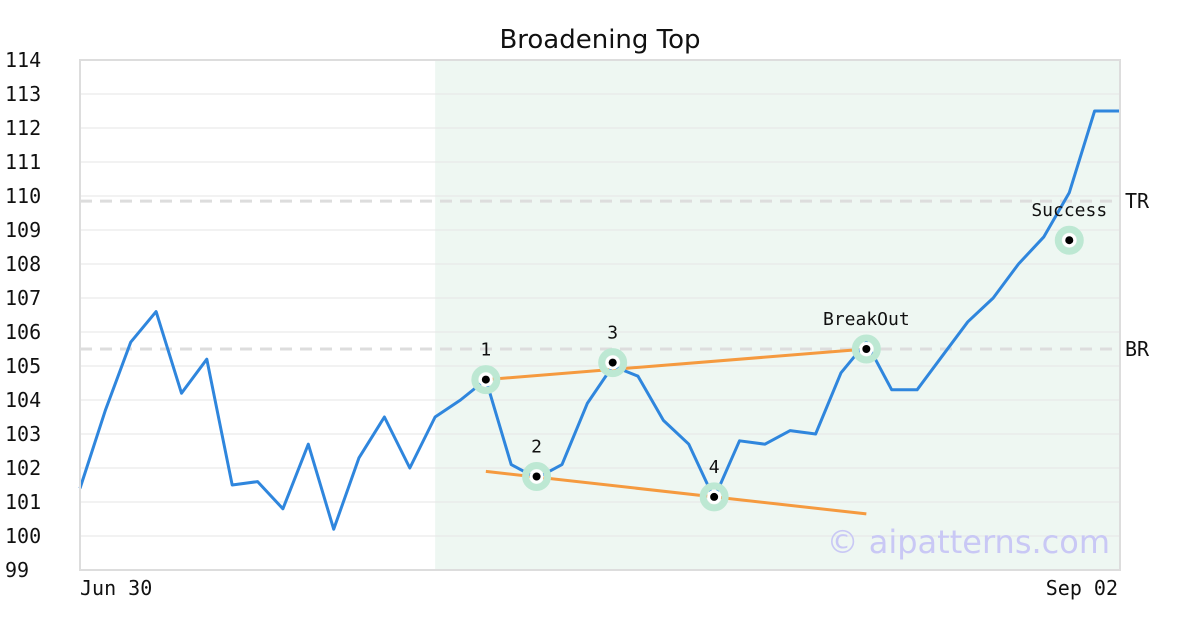 This screenshot has height=630, width=1200. I want to click on y-tick-label: 106, so click(23, 332).